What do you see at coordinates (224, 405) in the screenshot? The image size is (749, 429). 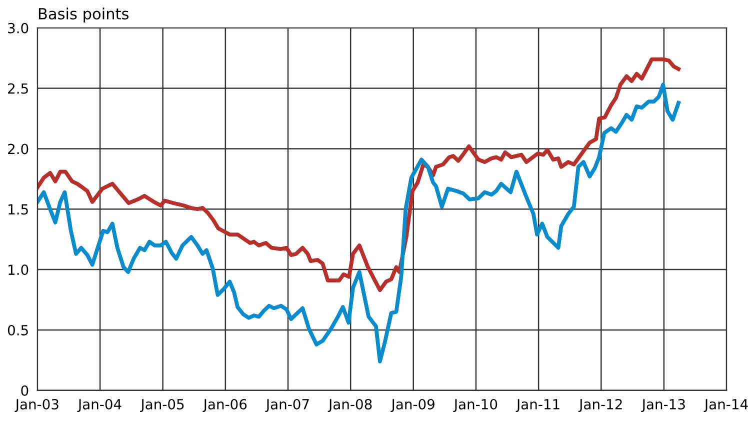 I see `x-tick-label: Jan-06` at bounding box center [224, 405].